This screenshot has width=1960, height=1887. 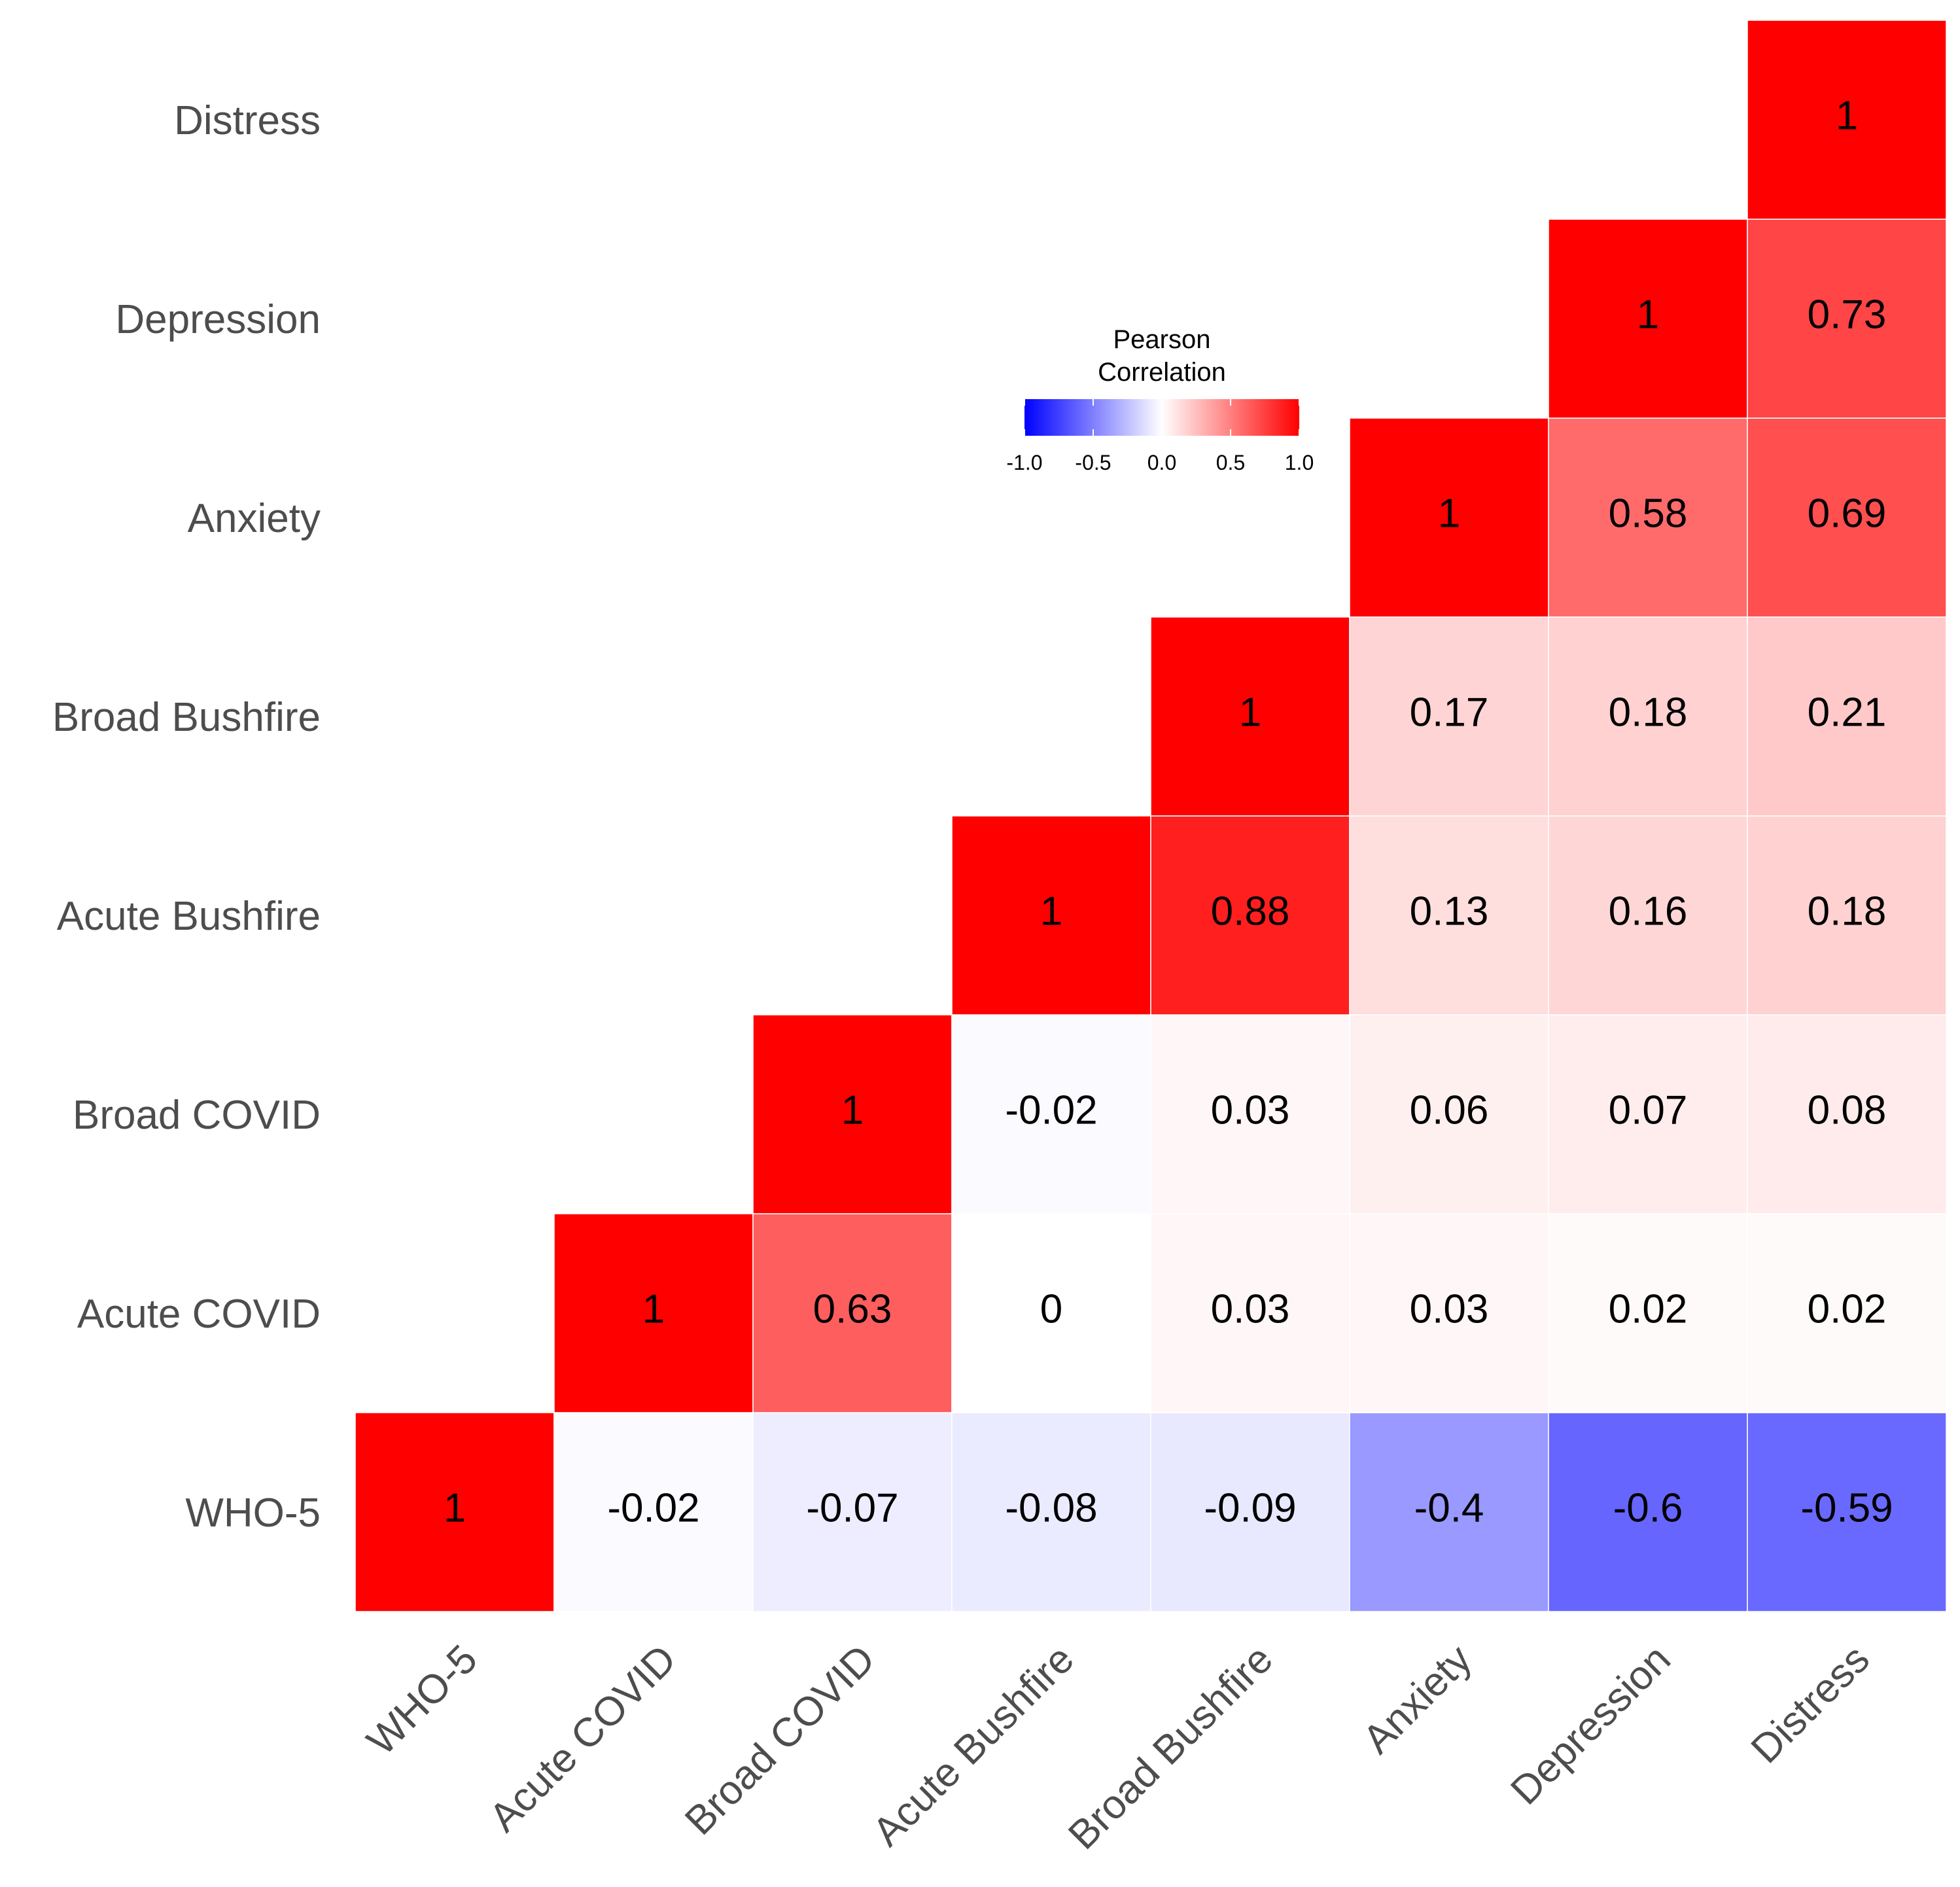 I want to click on cell-value-label: 0.17, so click(x=1449, y=712).